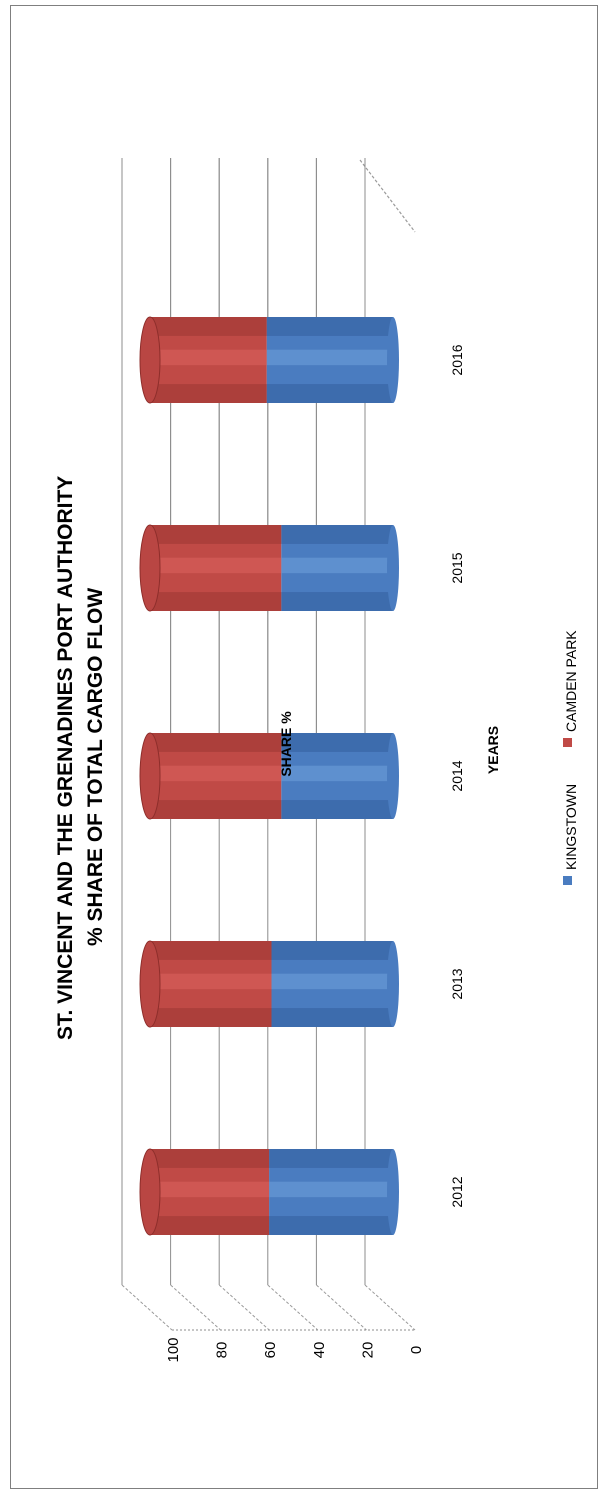 This screenshot has width=606, height=1497. What do you see at coordinates (222, 1350) in the screenshot?
I see `value-tick-label: 80` at bounding box center [222, 1350].